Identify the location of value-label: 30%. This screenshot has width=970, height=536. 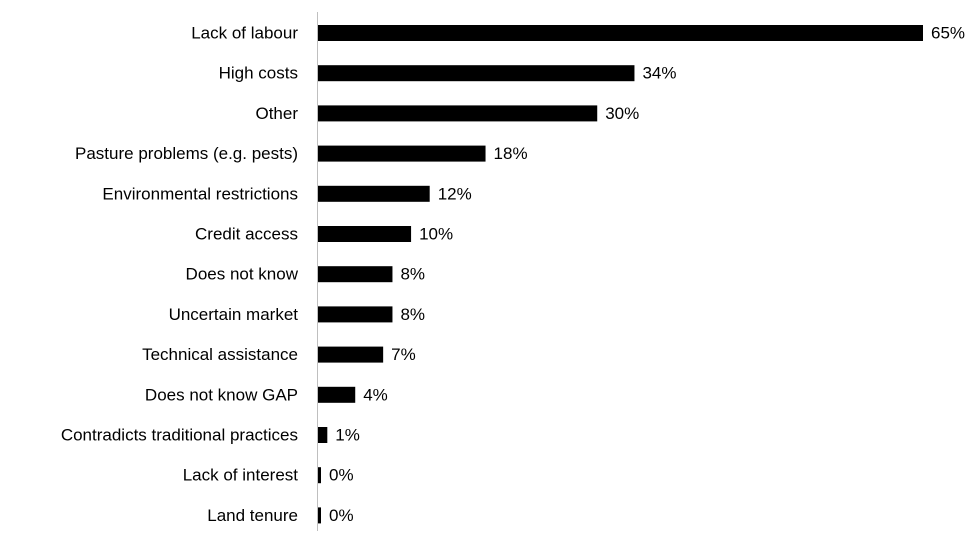
(622, 113).